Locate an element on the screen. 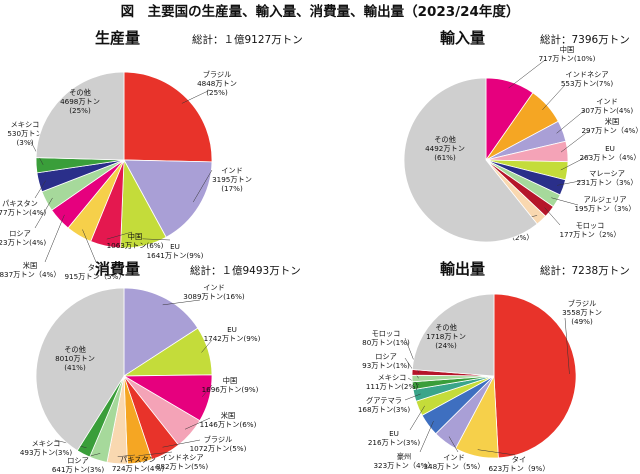 The width and height of the screenshot is (640, 474). slice-label: ブラジル 3558万トン(49%) is located at coordinates (582, 312).